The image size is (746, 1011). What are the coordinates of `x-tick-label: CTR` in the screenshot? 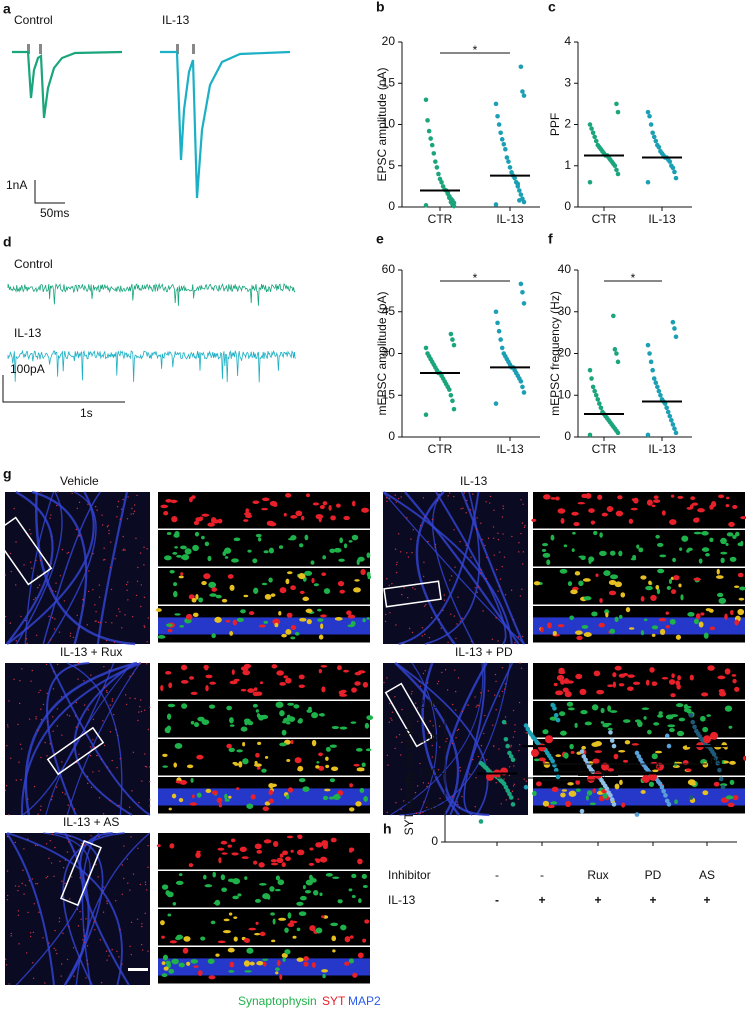 It's located at (604, 449).